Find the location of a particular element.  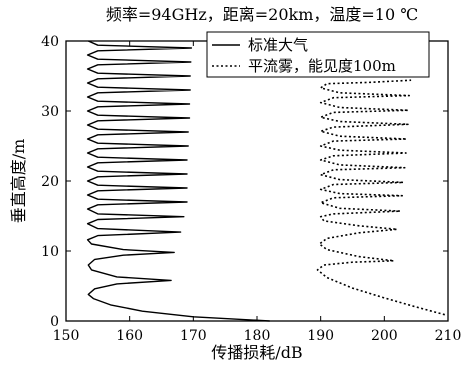

y-tick-label: 30 is located at coordinates (50, 112).